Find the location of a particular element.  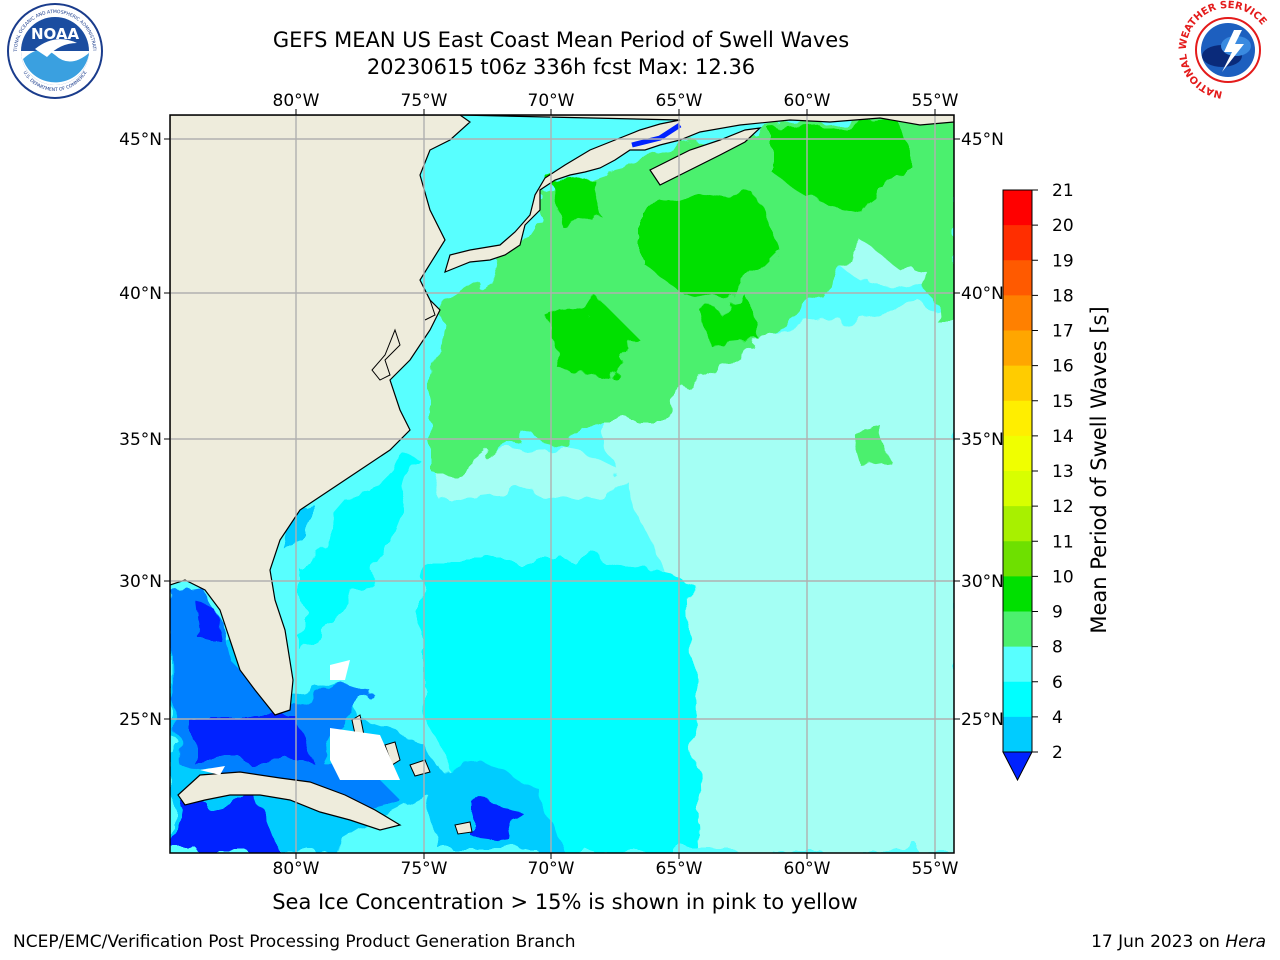

colorbar-tick-label: 21 is located at coordinates (1063, 191).